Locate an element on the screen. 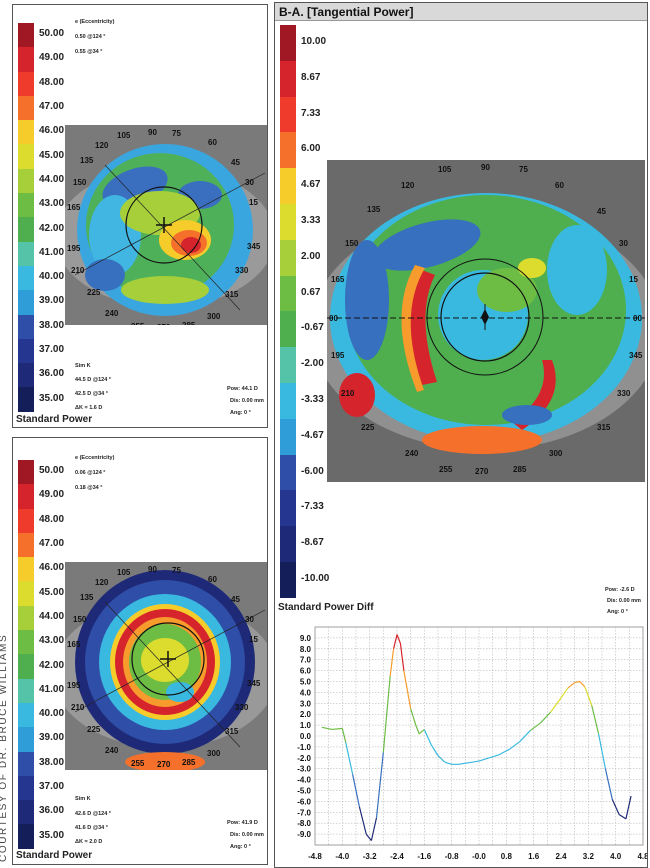 Image resolution: width=650 pixels, height=868 pixels. degree-label: 195 is located at coordinates (74, 248).